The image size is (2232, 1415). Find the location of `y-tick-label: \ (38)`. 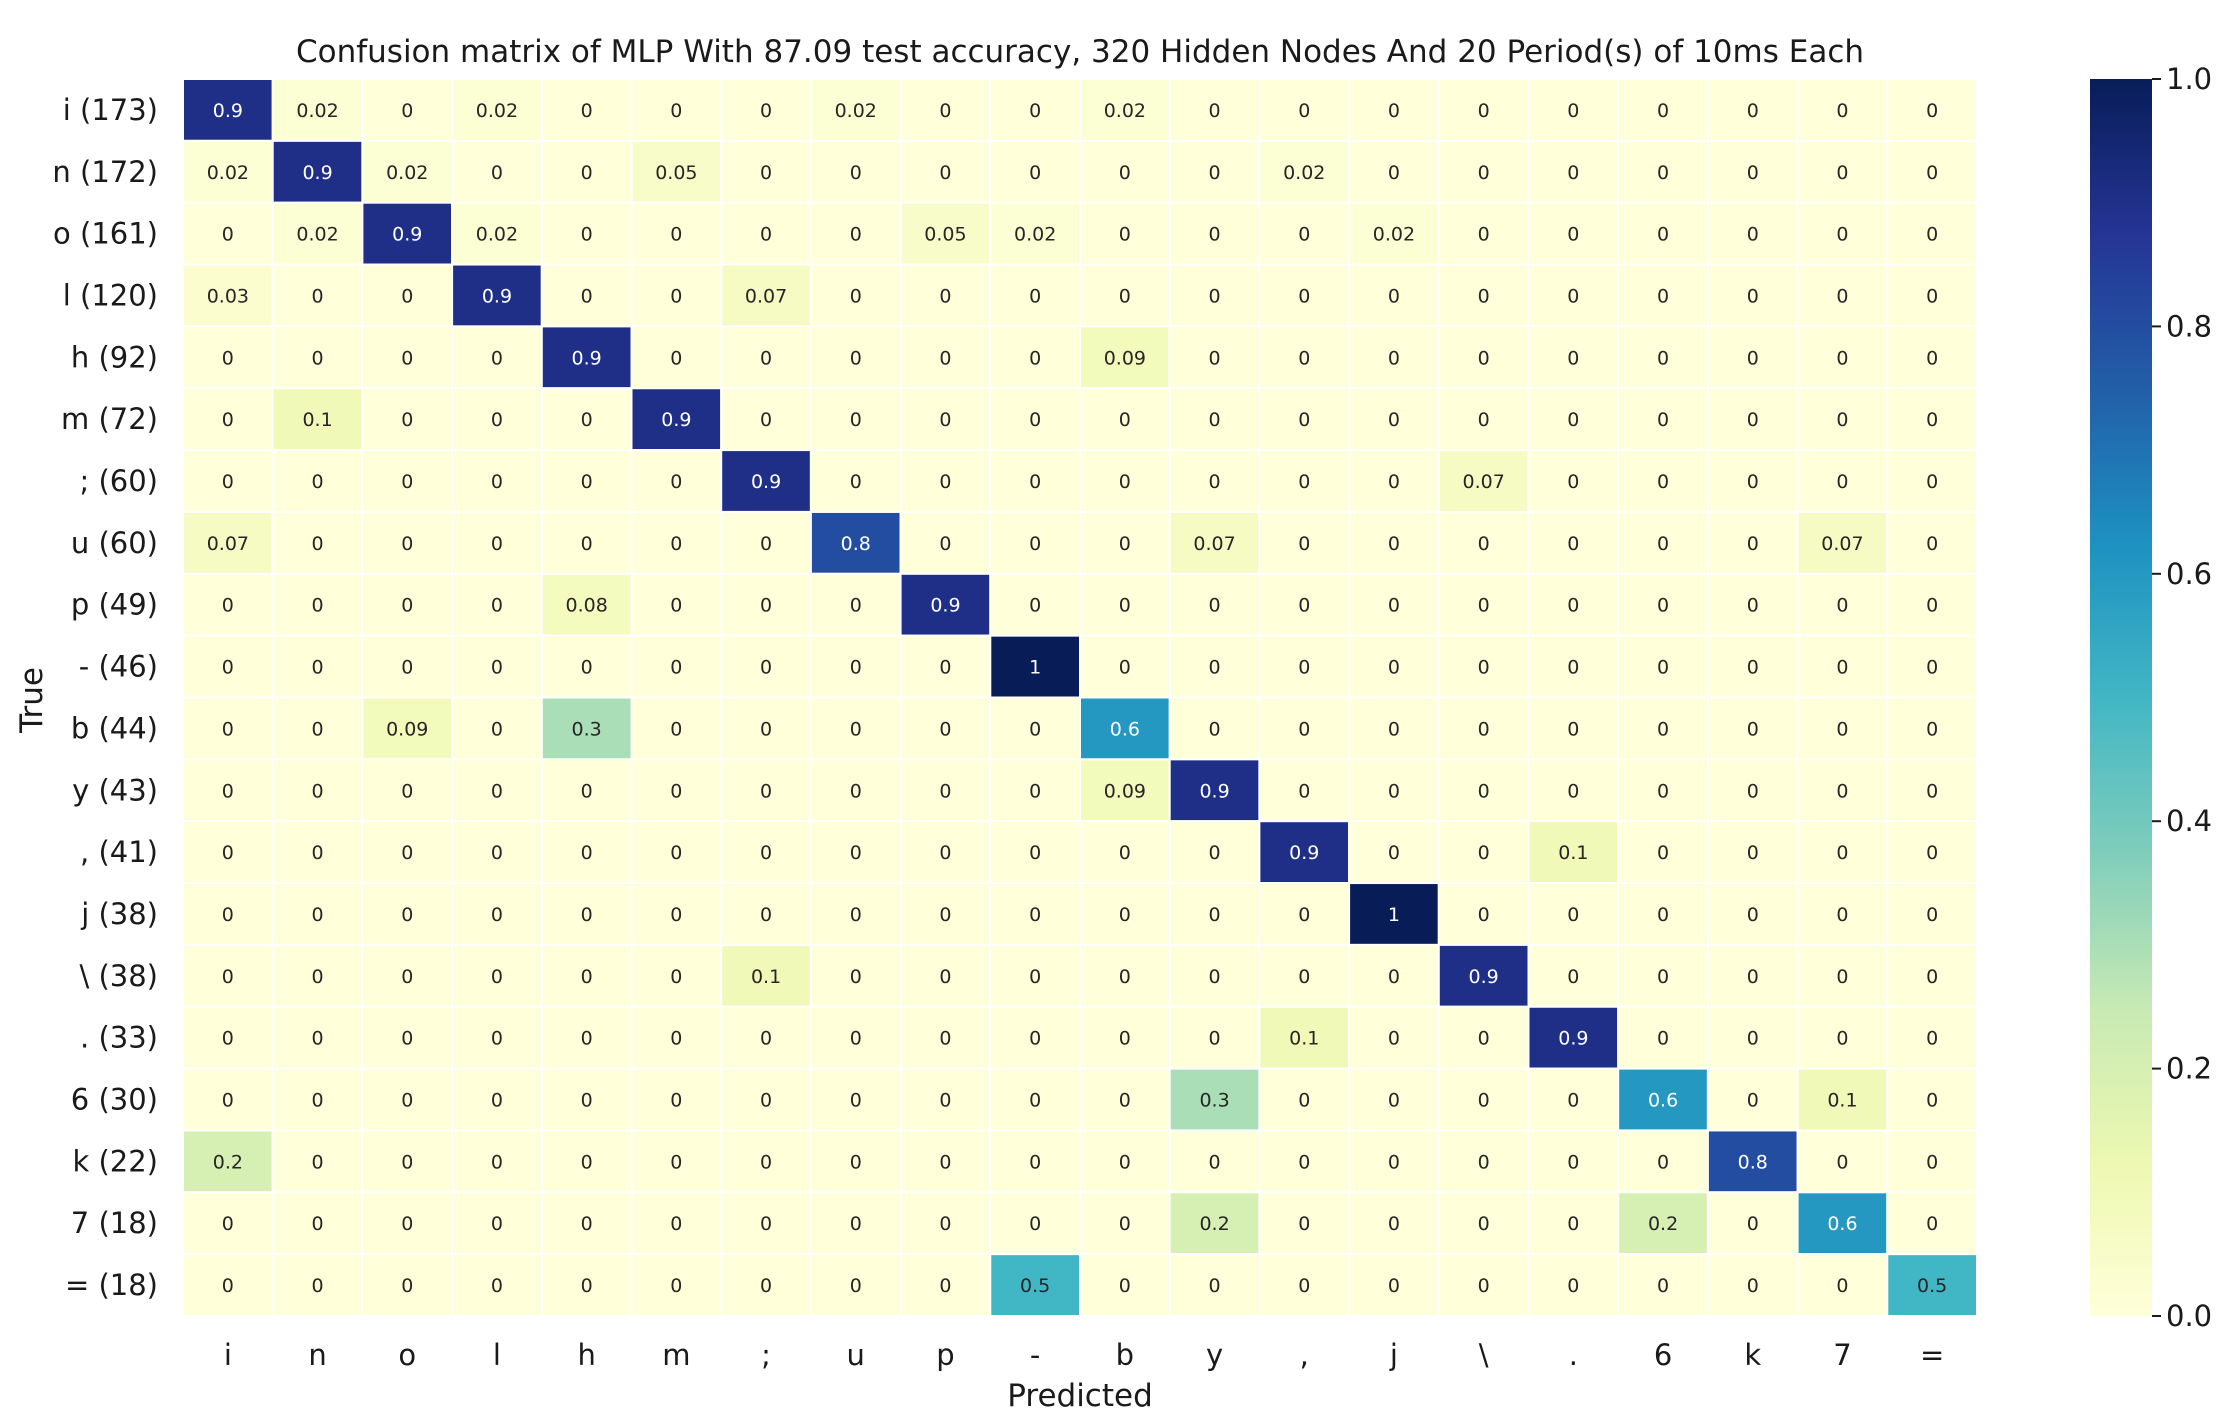

y-tick-label: \ (38) is located at coordinates (118, 976).